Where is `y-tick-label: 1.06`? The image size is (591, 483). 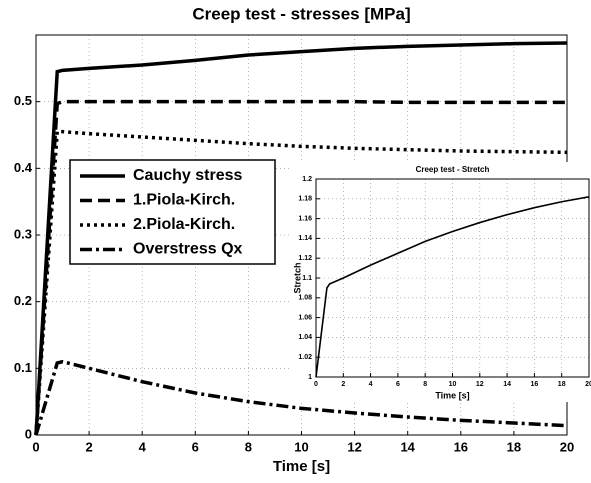 y-tick-label: 1.06 is located at coordinates (305, 317).